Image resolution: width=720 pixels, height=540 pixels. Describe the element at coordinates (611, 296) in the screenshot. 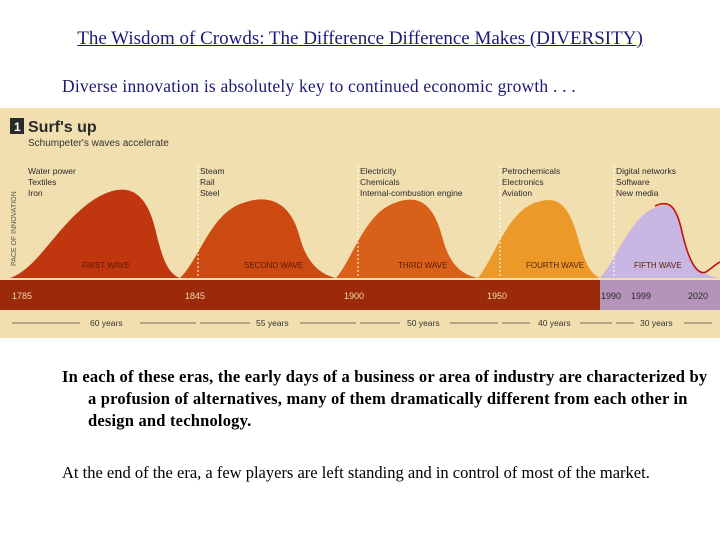

I see `year-label: 1990` at that location.